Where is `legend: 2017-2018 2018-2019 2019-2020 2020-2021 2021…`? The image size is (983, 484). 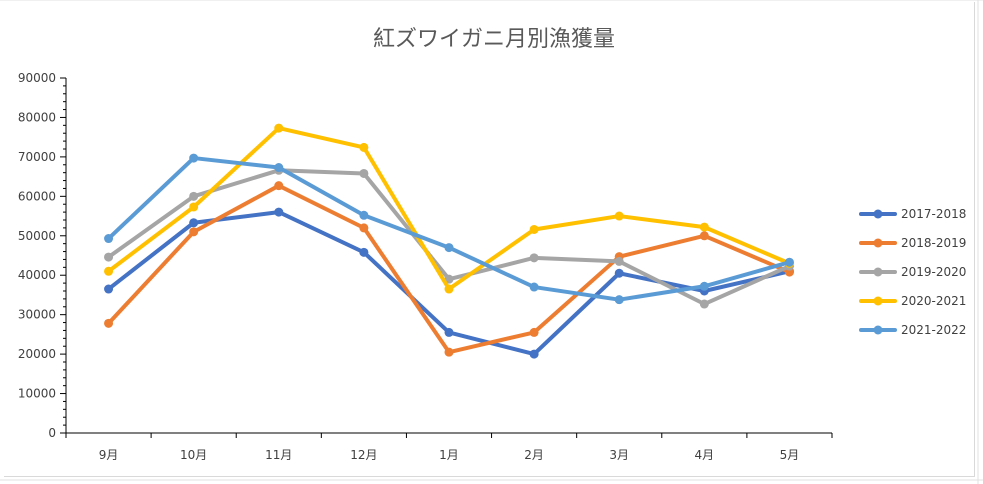 legend: 2017-2018 2018-2019 2019-2020 2020-2021 2021… is located at coordinates (912, 272).